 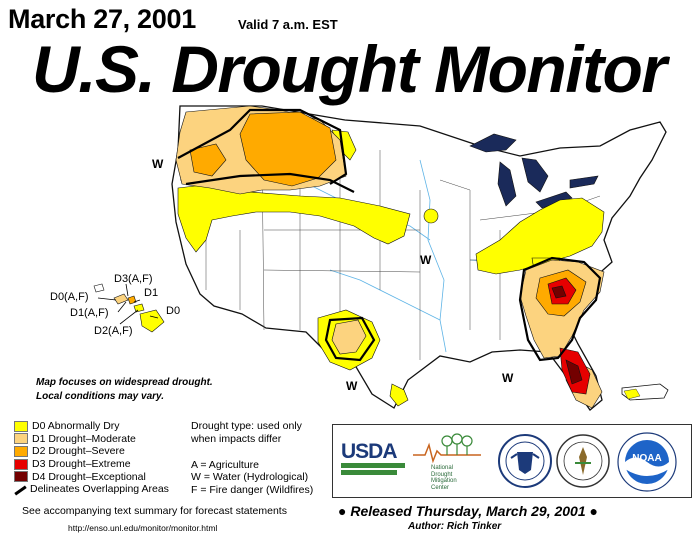 I want to click on legend-item-d2: D2 Drought–Severe, so click(x=91, y=451).